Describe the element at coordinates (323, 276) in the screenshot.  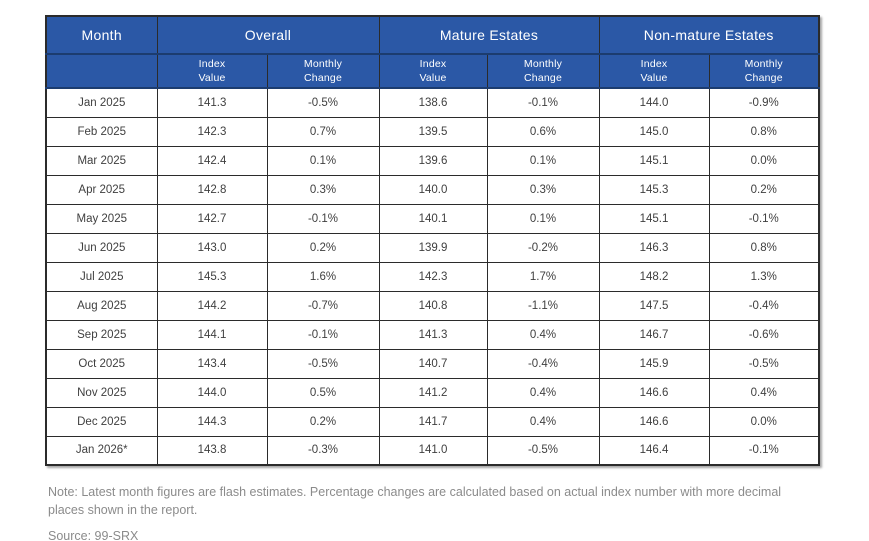
I see `value-cell: 1.6%` at that location.